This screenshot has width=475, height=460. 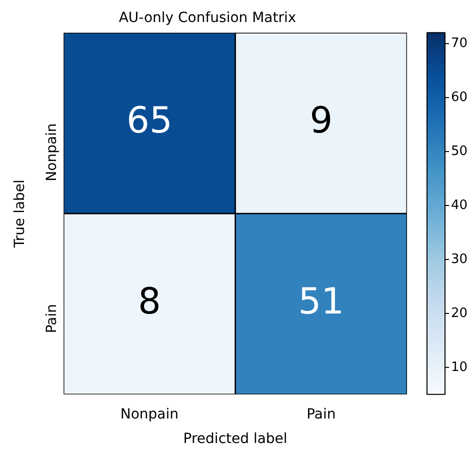 What do you see at coordinates (459, 43) in the screenshot?
I see `color-bar-label: 70` at bounding box center [459, 43].